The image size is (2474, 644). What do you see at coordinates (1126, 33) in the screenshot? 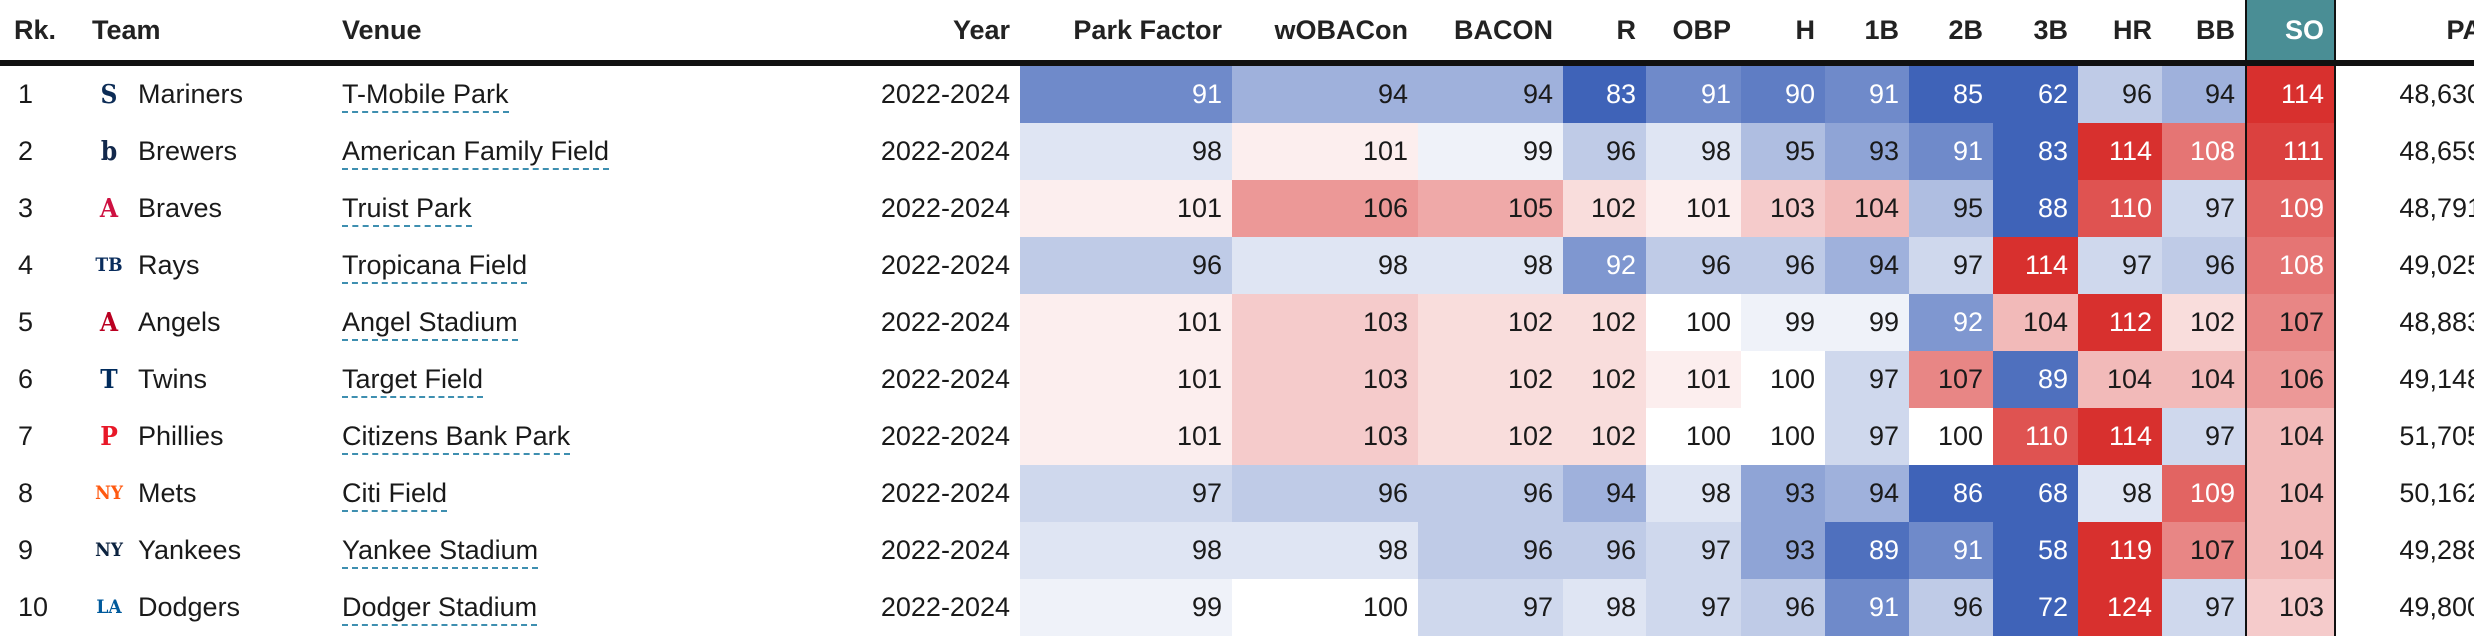
I see `header-park-factor: Park Factor` at bounding box center [1126, 33].